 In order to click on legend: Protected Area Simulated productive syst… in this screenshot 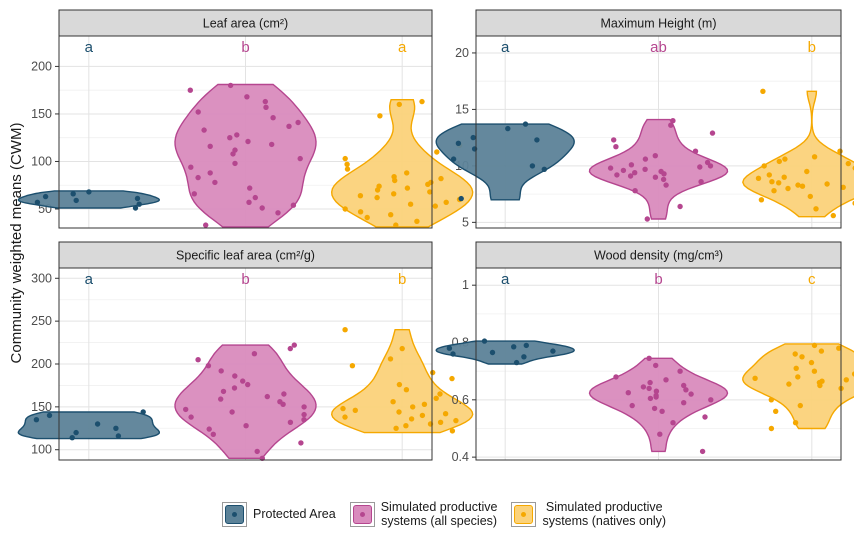, I will do `click(451, 514)`.